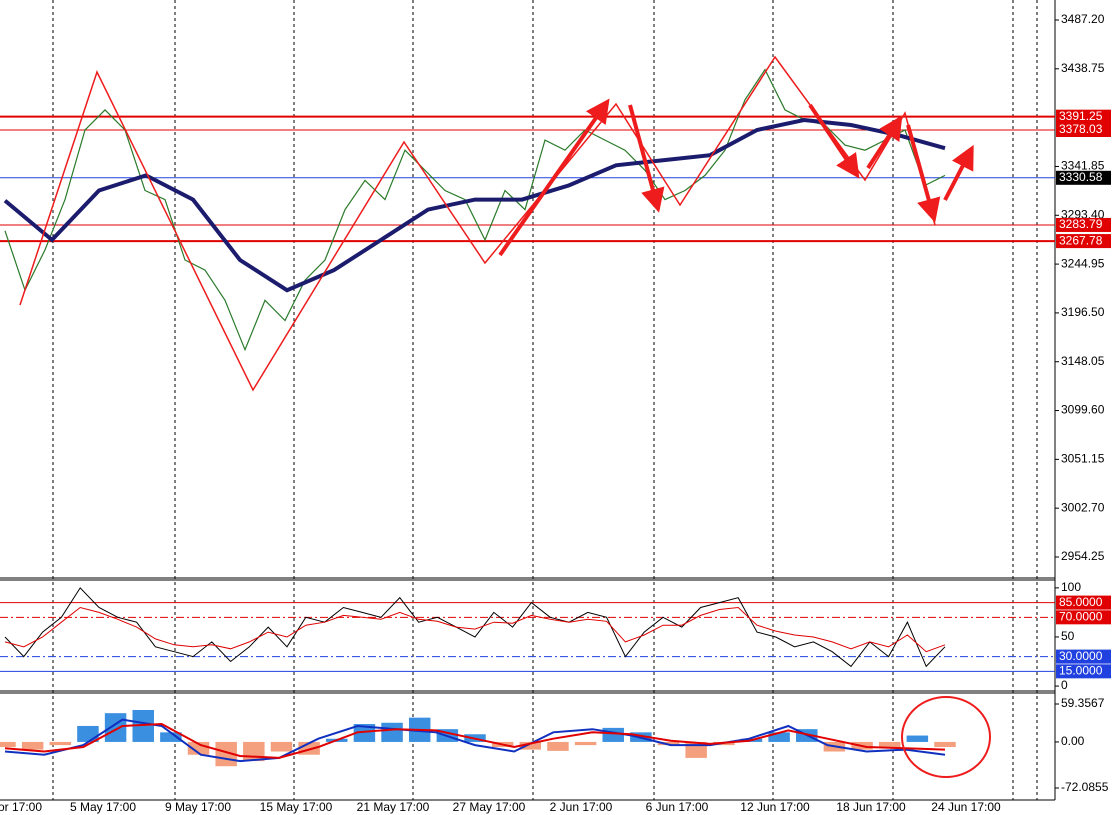  Describe the element at coordinates (198, 807) in the screenshot. I see `x-tick-label: 9 May 17:00` at that location.